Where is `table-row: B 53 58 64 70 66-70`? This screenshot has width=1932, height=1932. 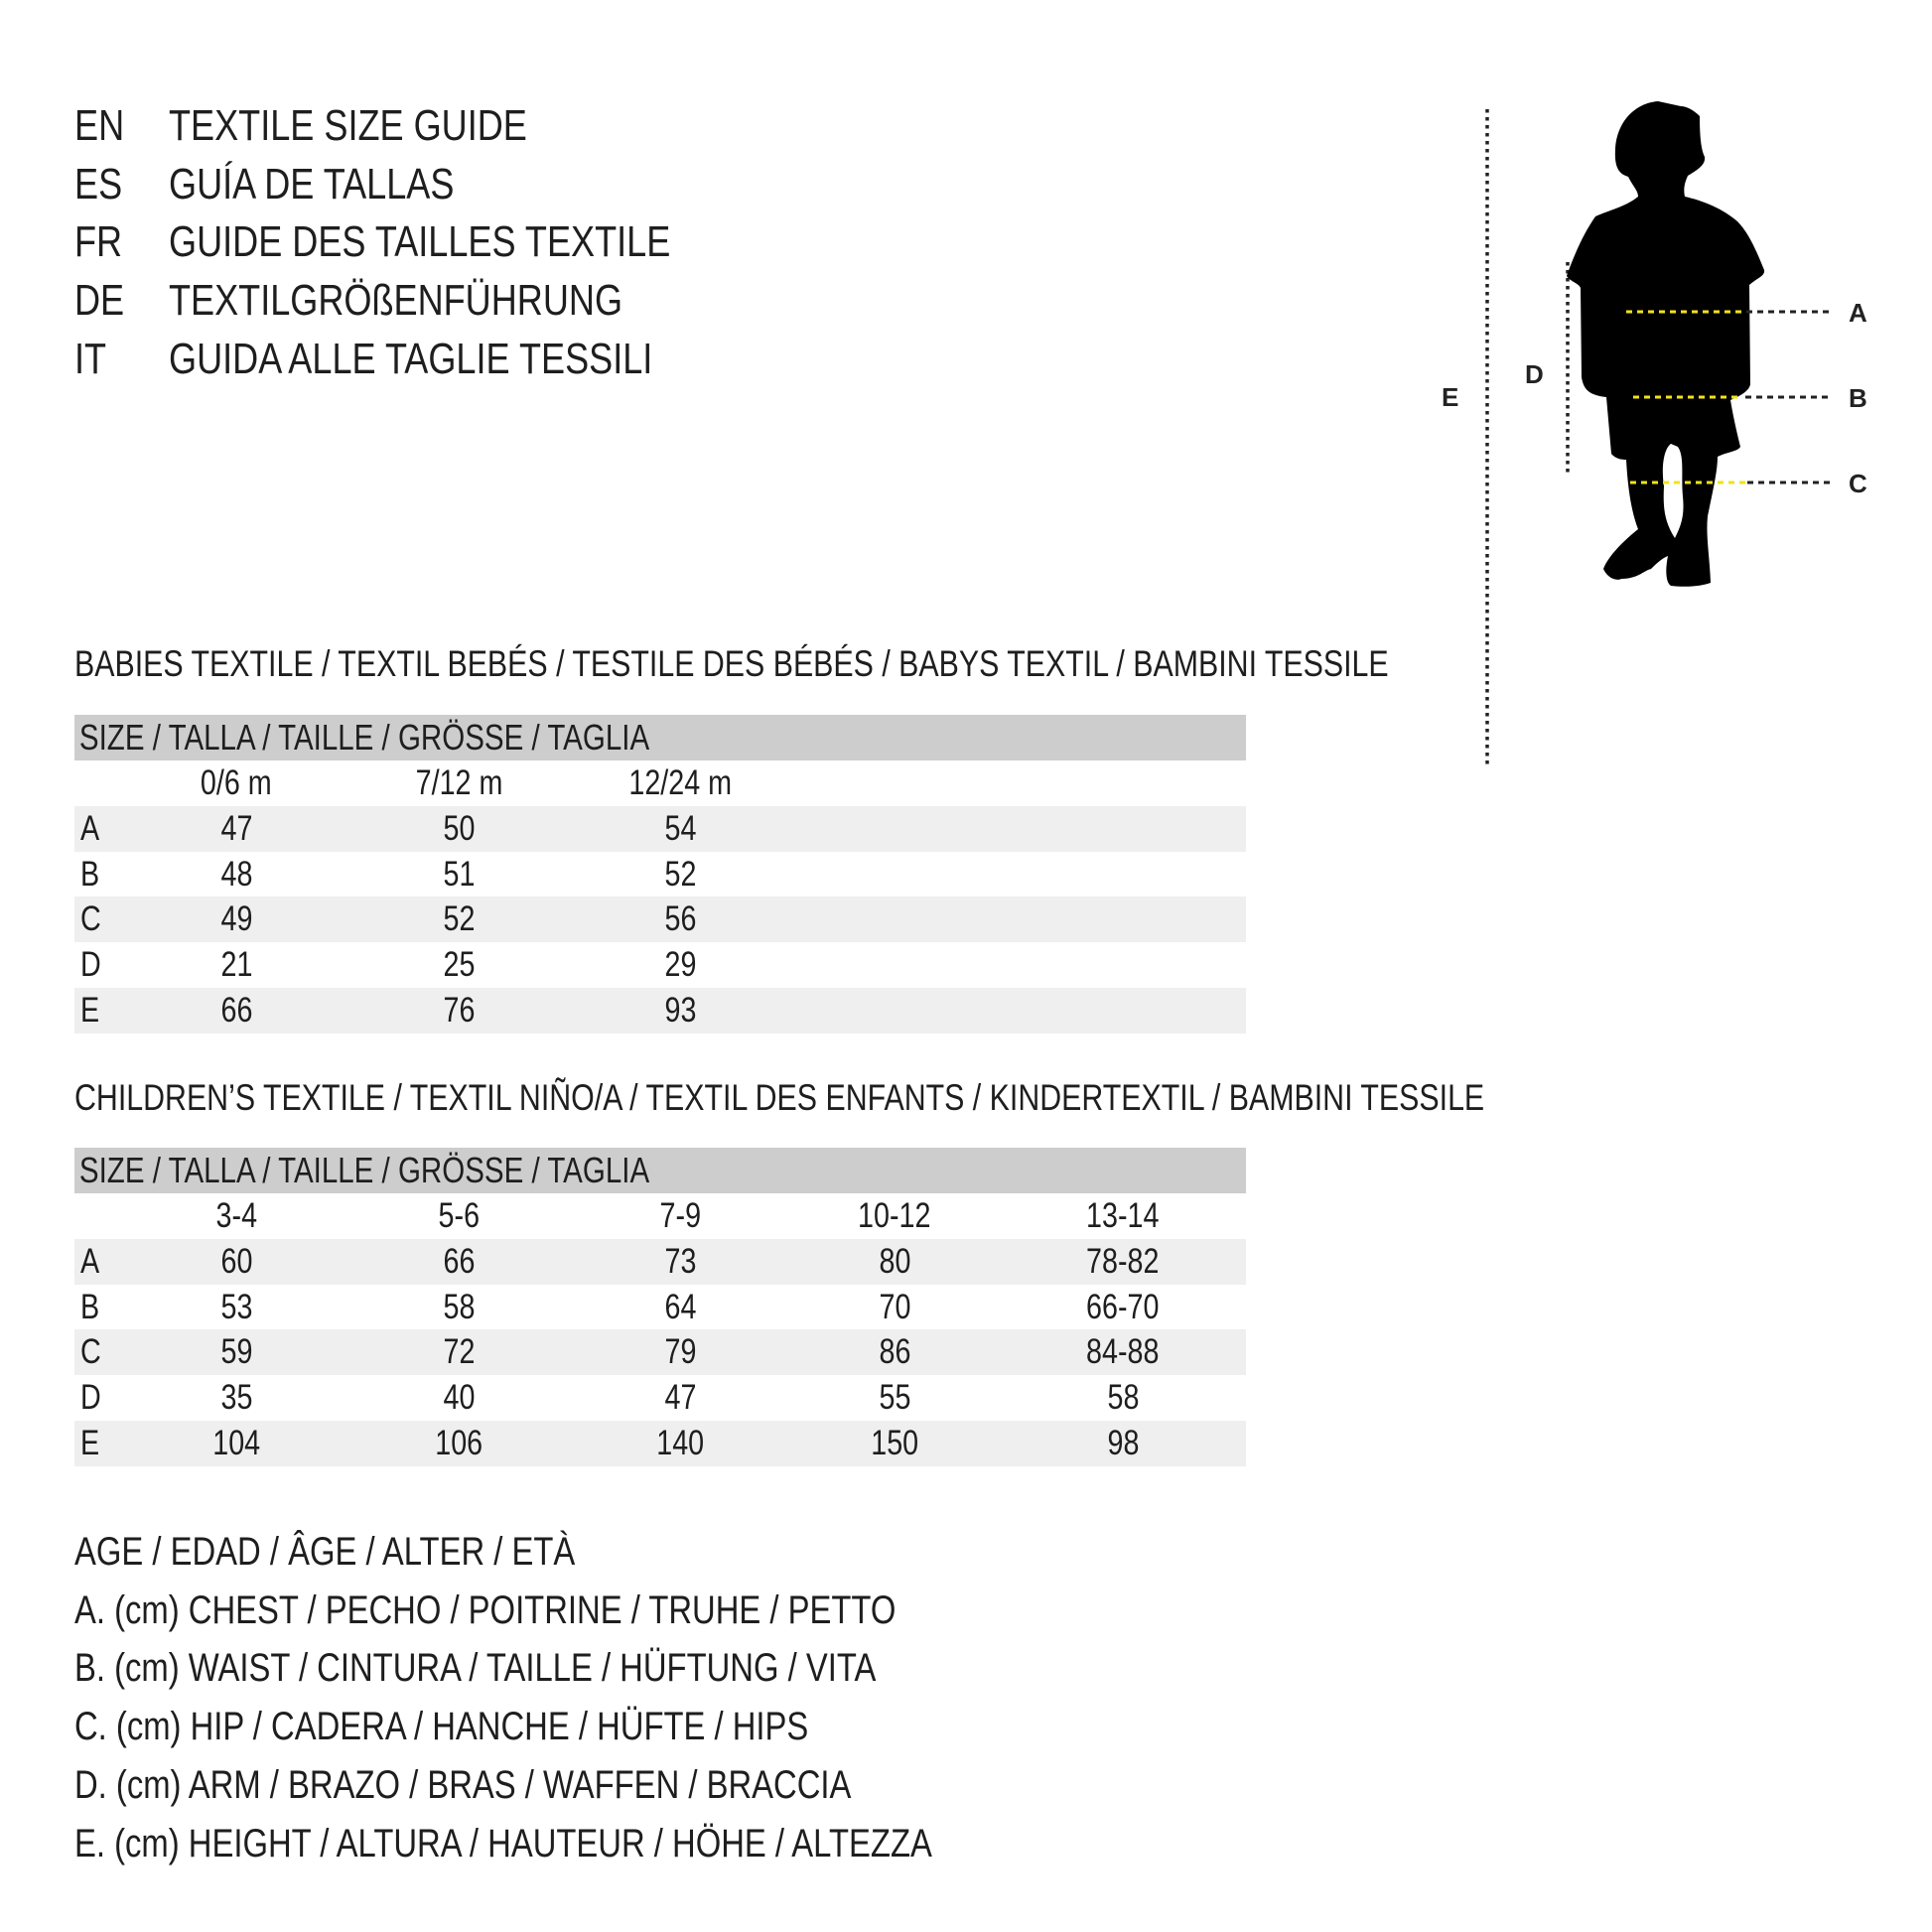 table-row: B 53 58 64 70 66-70 is located at coordinates (660, 1308).